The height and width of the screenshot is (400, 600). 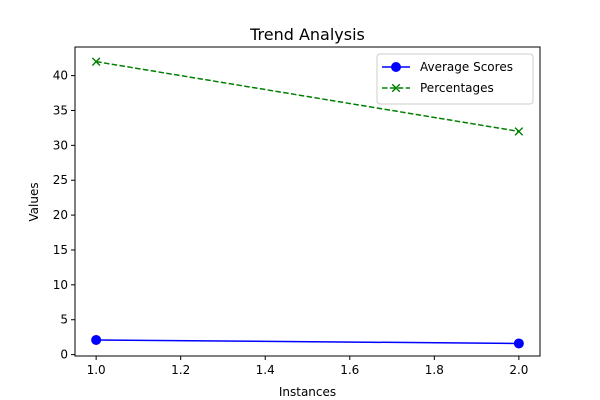 I want to click on x-tick-label: 1.2, so click(x=180, y=370).